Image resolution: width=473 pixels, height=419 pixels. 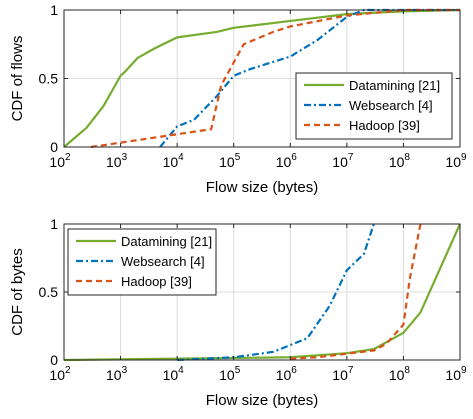 What do you see at coordinates (17, 79) in the screenshot?
I see `y-axis-label: CDF of flows` at bounding box center [17, 79].